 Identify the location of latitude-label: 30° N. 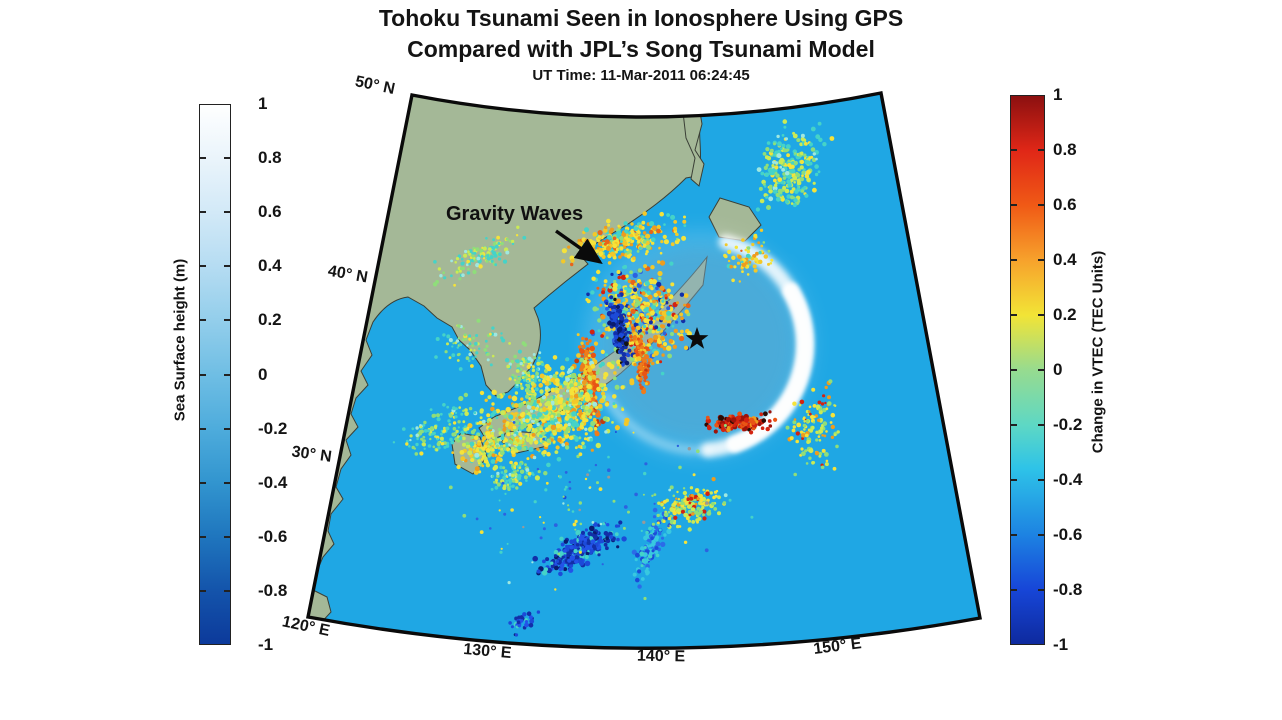
(312, 454).